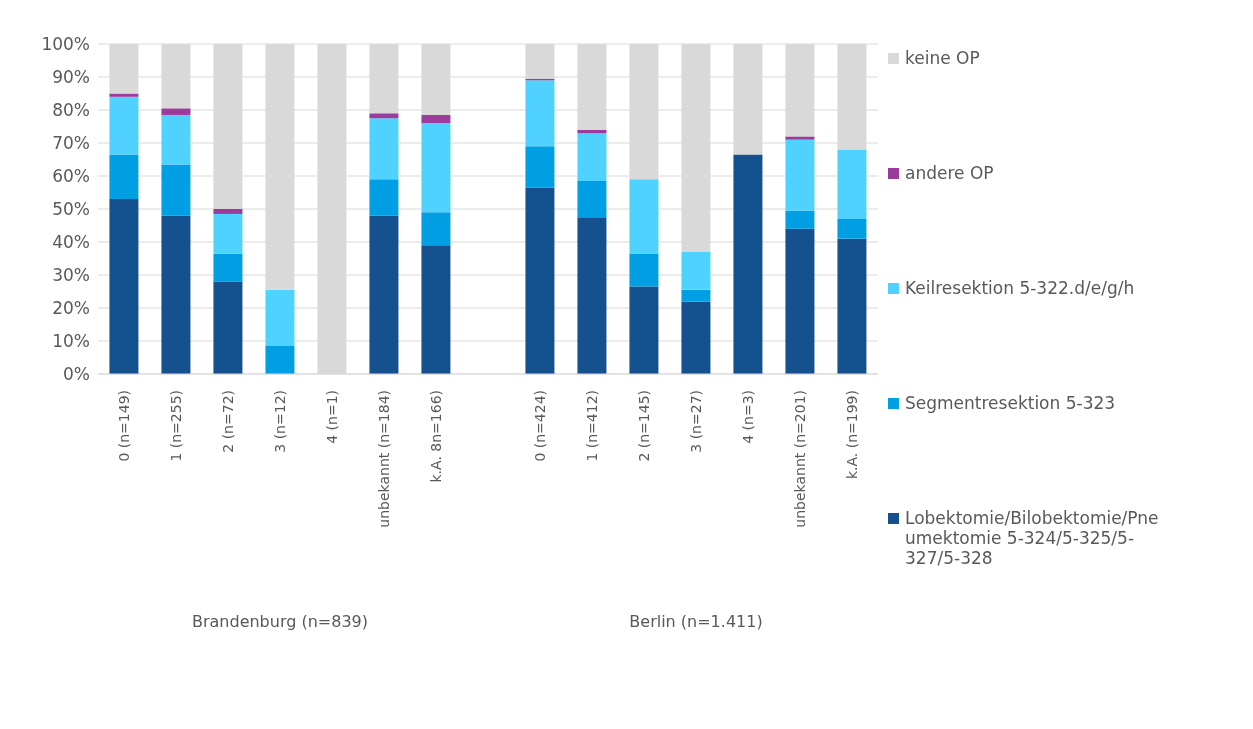 Image resolution: width=1253 pixels, height=729 pixels. Describe the element at coordinates (71, 176) in the screenshot. I see `y-tick-label: 60%` at that location.